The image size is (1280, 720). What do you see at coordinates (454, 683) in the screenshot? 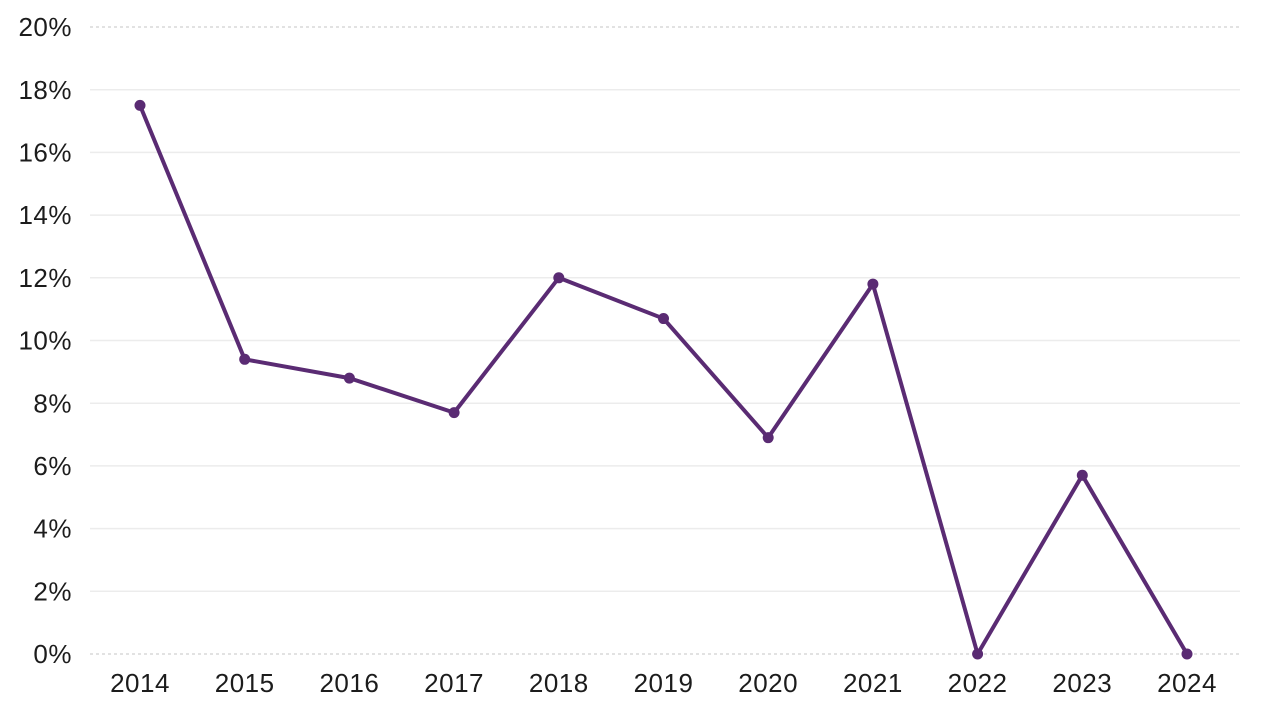
I see `x-axis-tick-label: 2017` at bounding box center [454, 683].